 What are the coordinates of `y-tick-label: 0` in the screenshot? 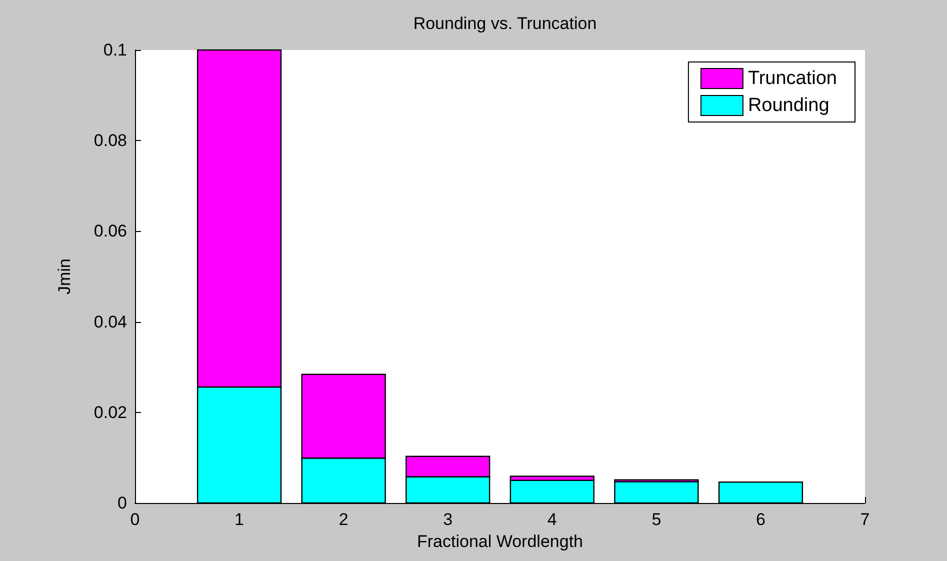 It's located at (122, 503).